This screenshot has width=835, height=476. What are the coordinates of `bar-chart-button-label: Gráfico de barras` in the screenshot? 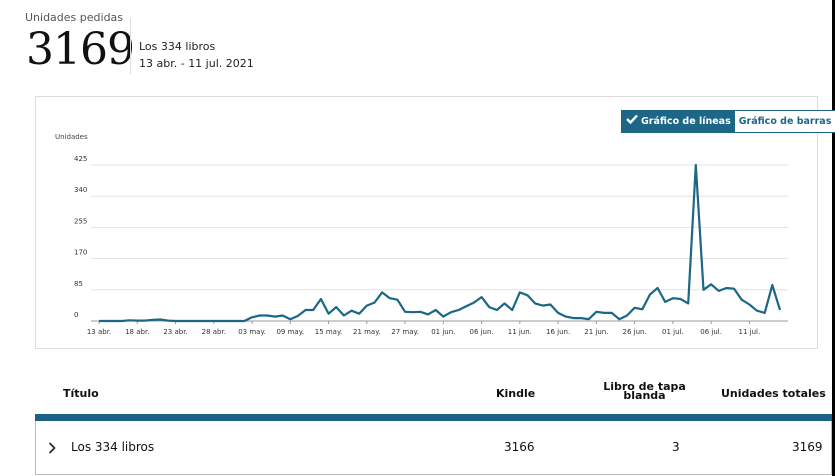 It's located at (785, 121).